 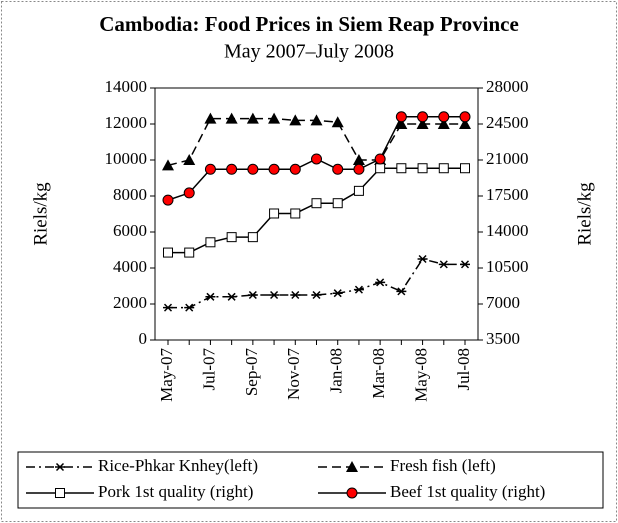 What do you see at coordinates (503, 338) in the screenshot?
I see `y2-tick-label: 3500` at bounding box center [503, 338].